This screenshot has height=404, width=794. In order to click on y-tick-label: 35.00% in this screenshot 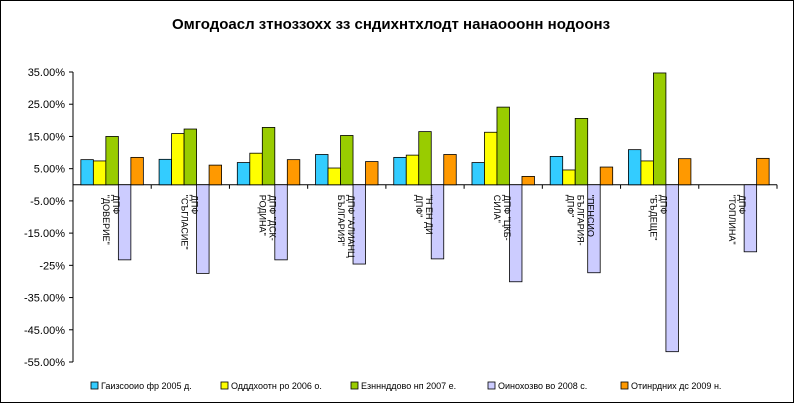, I will do `click(47, 73)`.